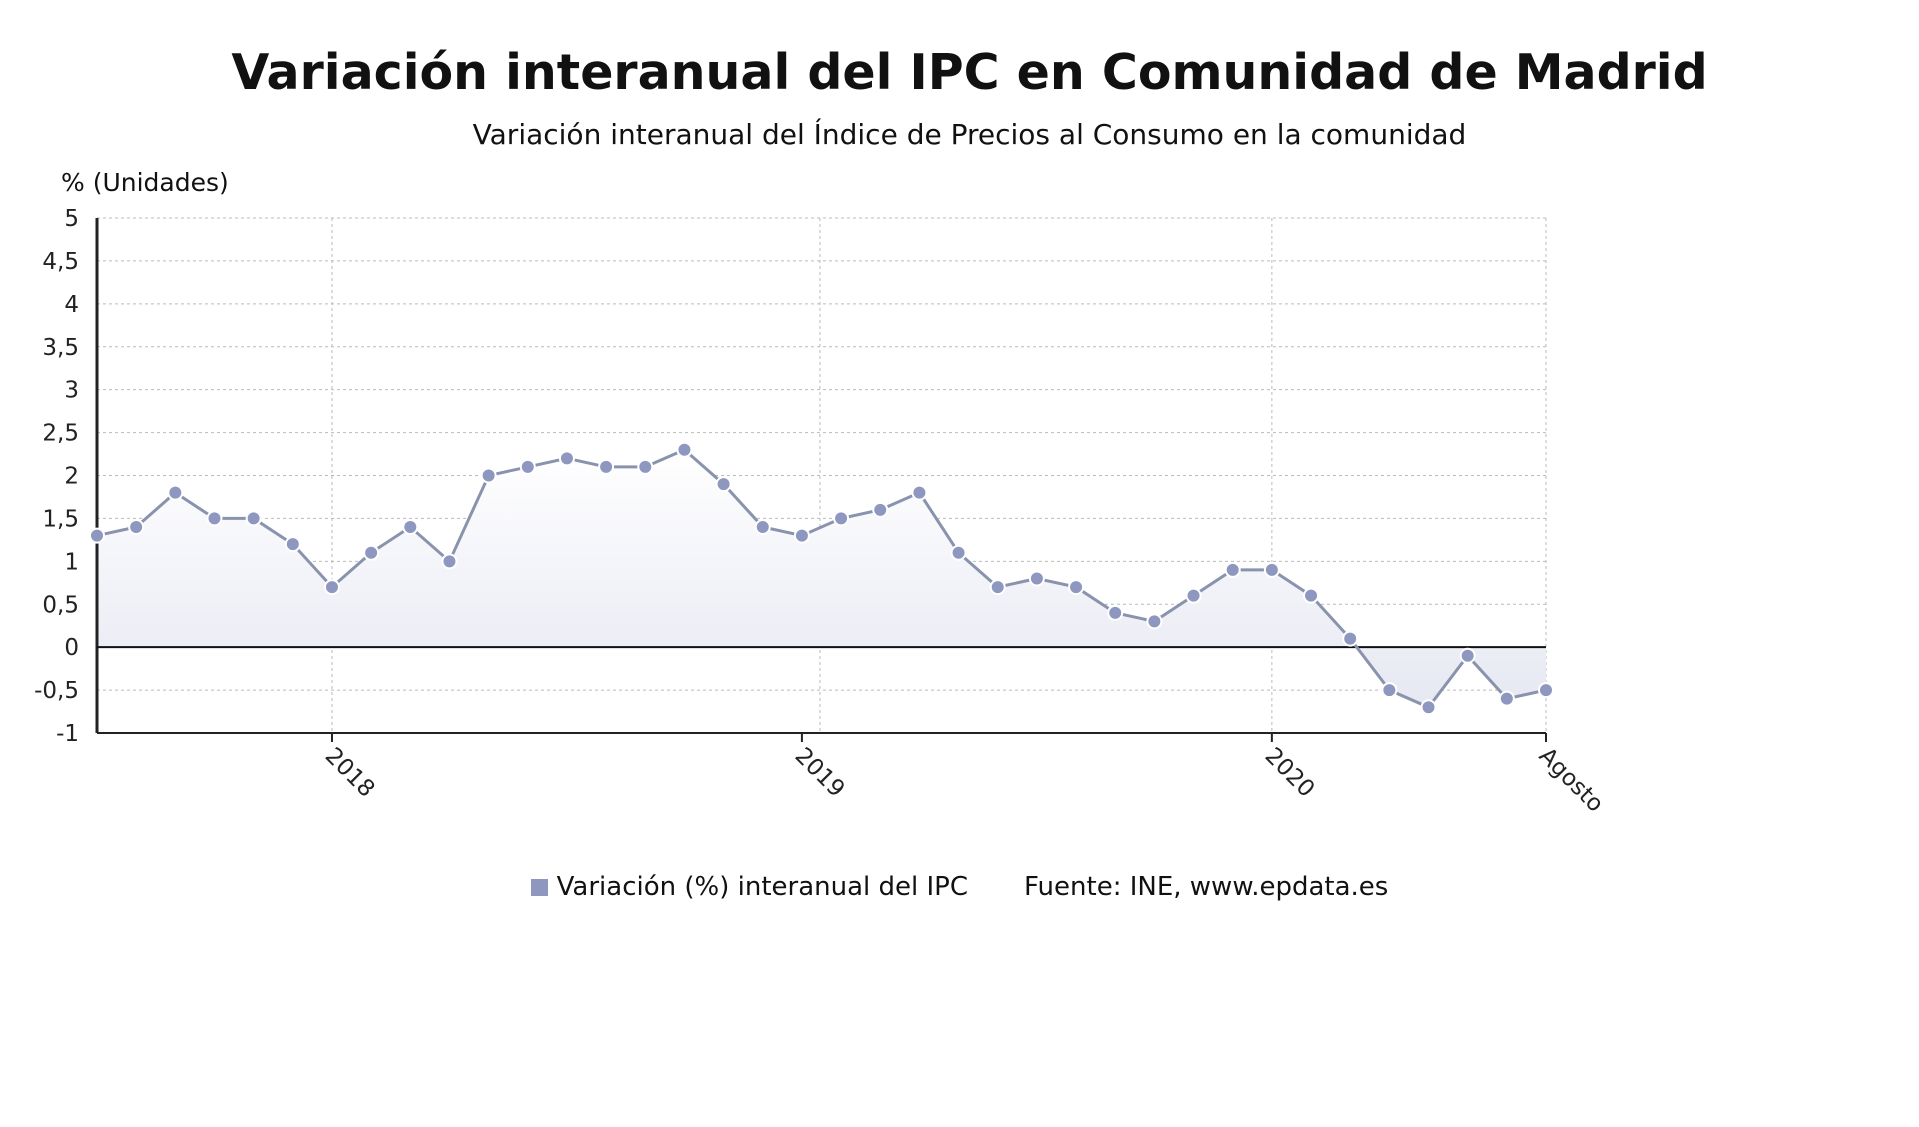  I want to click on y-tick-label: -0,5, so click(56, 691).